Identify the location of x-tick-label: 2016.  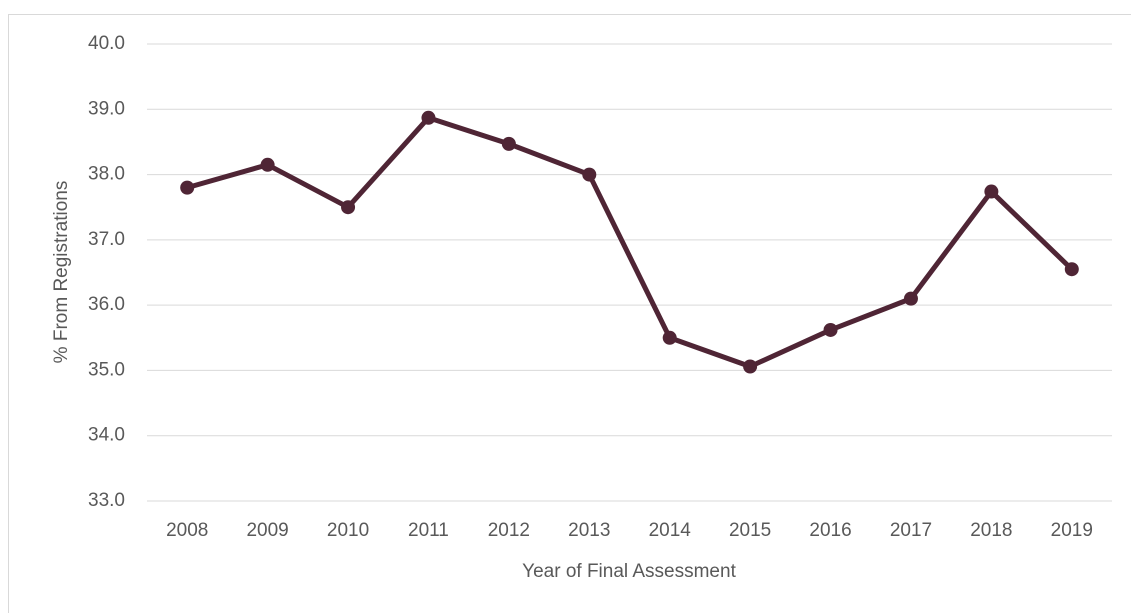
(830, 530).